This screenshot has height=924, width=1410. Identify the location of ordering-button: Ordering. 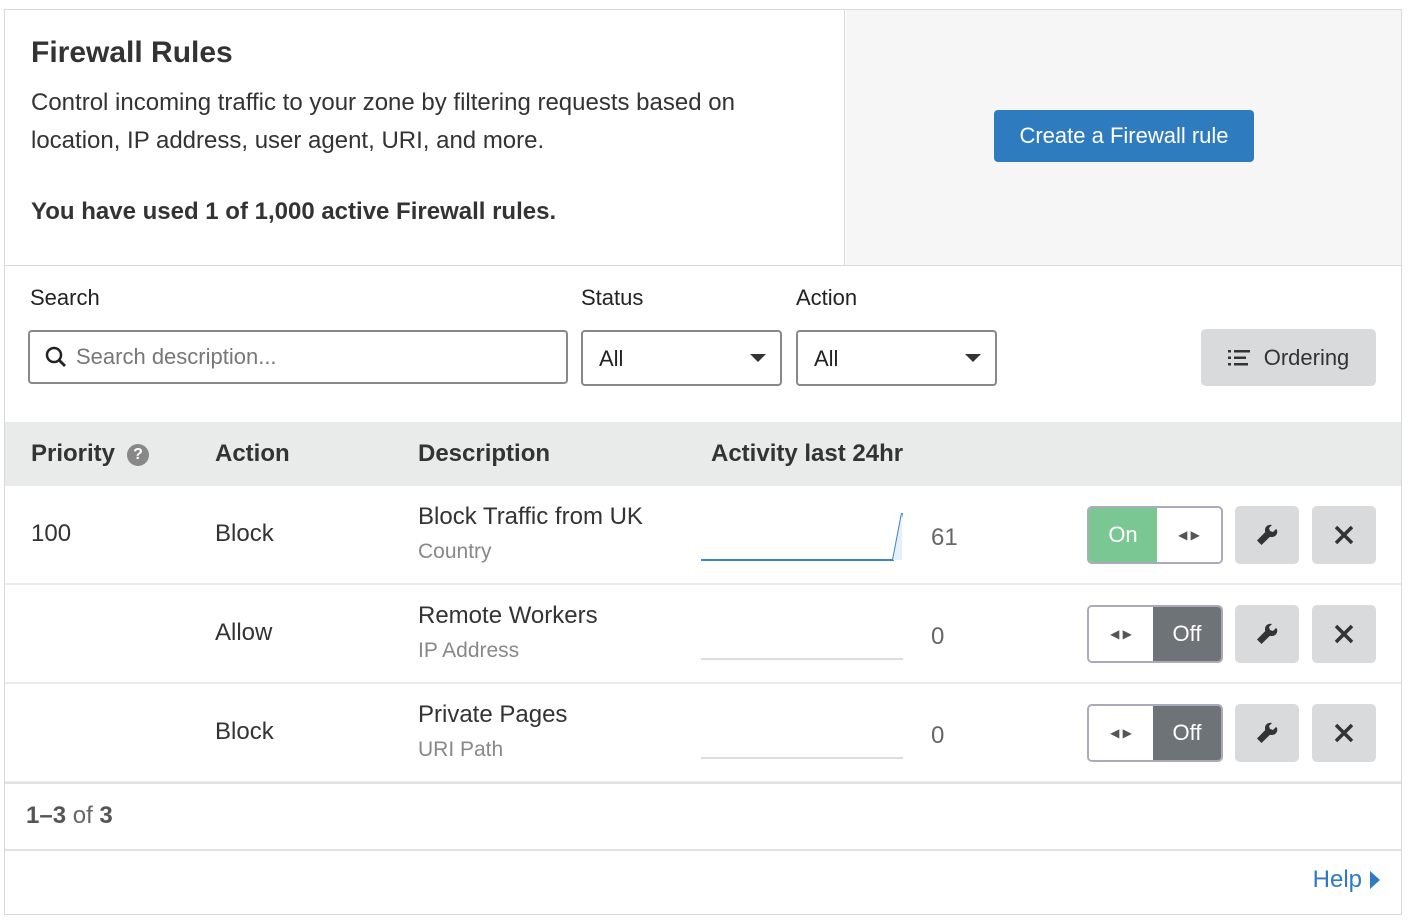
(1288, 357).